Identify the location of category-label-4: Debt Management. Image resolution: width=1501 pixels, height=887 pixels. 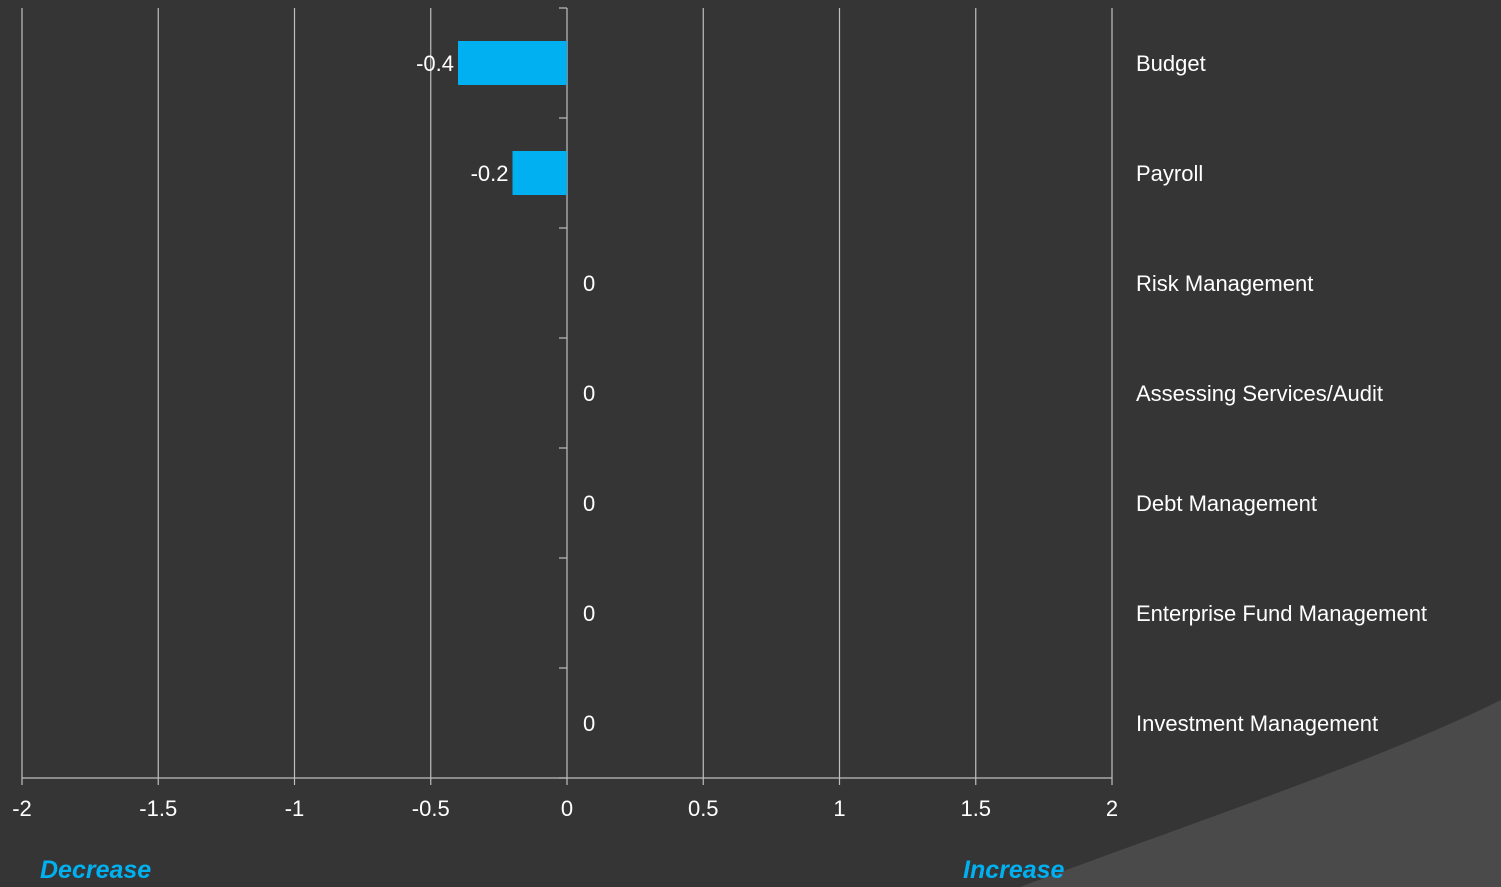
(1226, 503).